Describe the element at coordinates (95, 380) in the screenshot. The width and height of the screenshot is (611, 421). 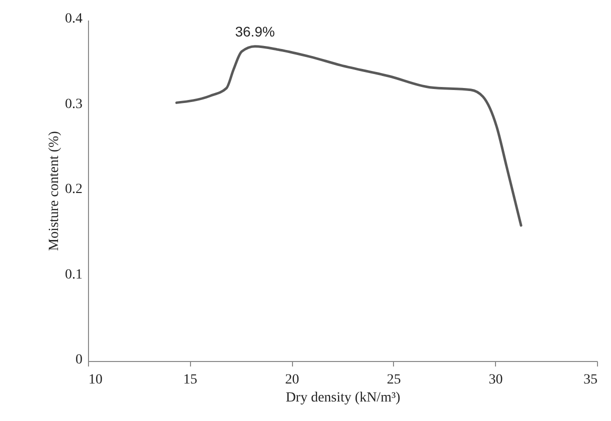
I see `x-tick-label: 10` at that location.